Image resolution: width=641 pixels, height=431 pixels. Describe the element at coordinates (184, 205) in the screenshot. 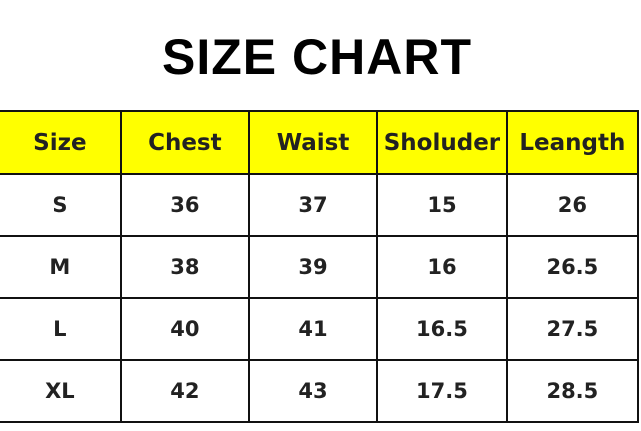

I see `table-cell: 36` at that location.